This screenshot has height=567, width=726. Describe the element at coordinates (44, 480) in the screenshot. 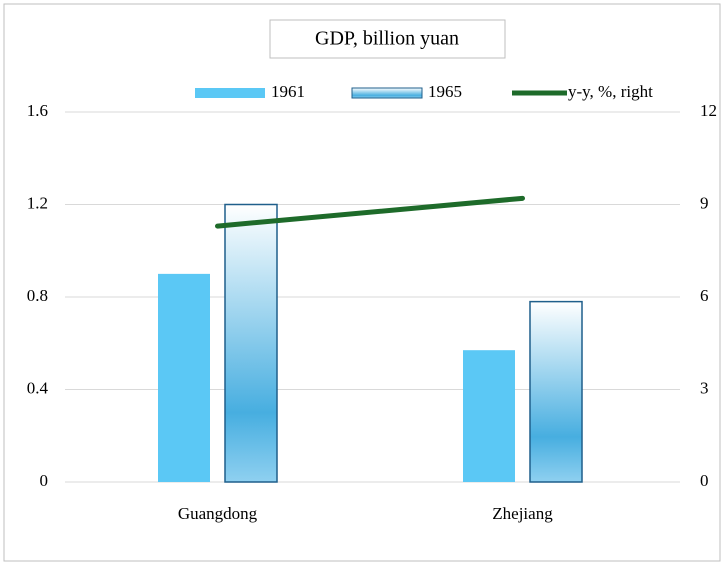

I see `y-tick-label: 0` at that location.